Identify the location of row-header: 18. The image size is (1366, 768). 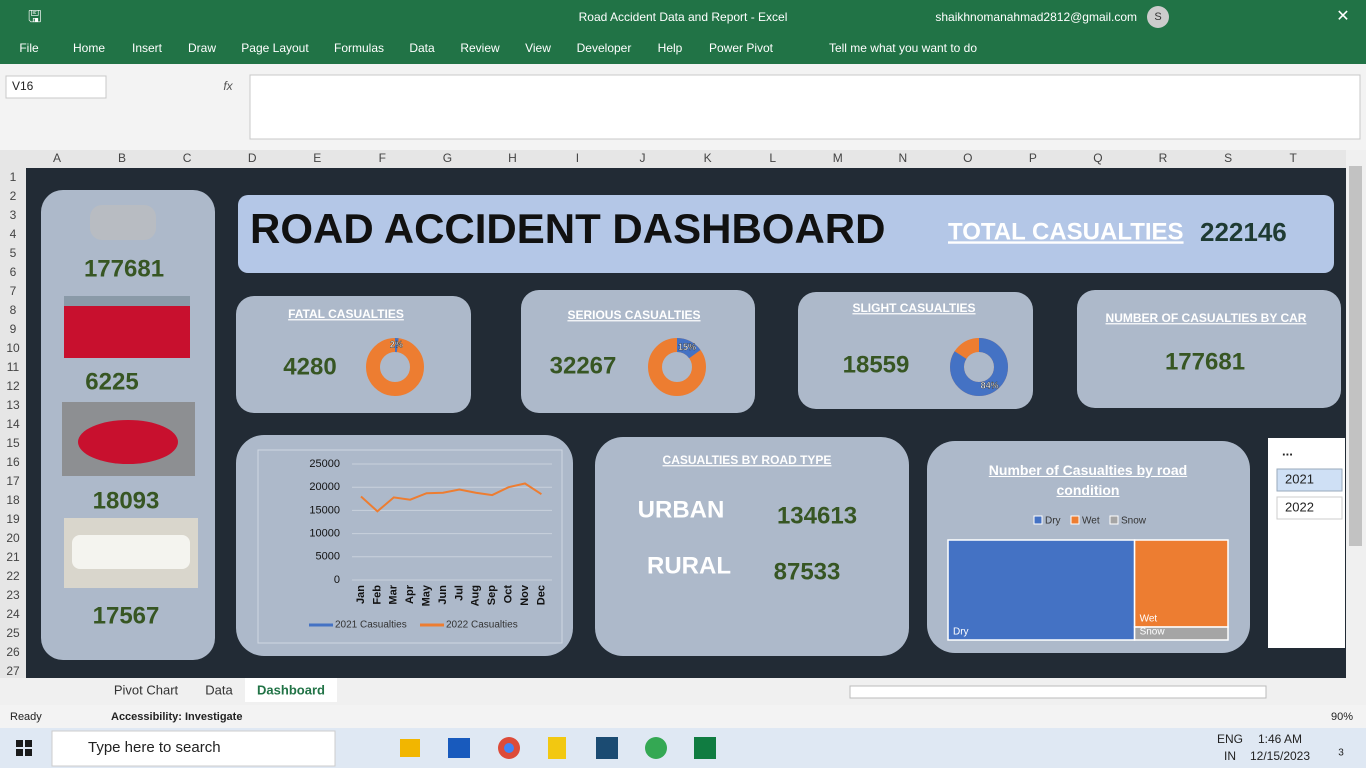
(13, 500).